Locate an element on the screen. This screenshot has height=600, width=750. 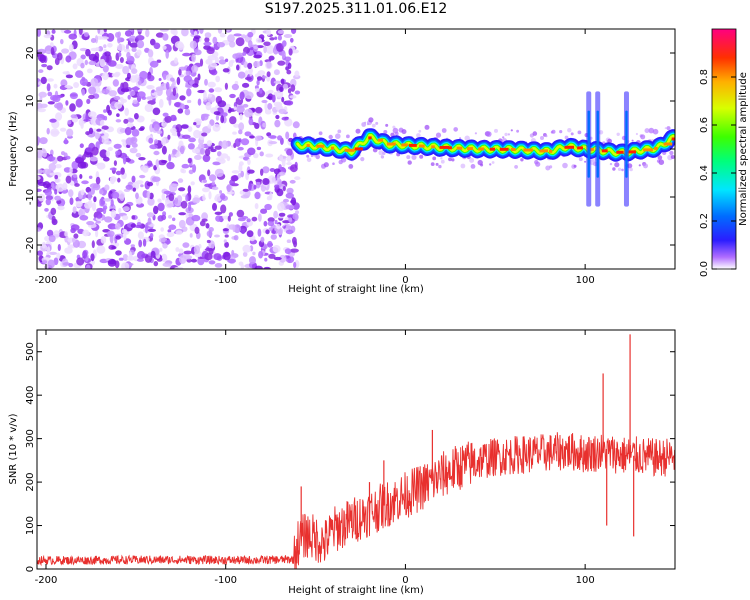
chart-title: S197.2025.311.01.06.E12 is located at coordinates (356, 9).